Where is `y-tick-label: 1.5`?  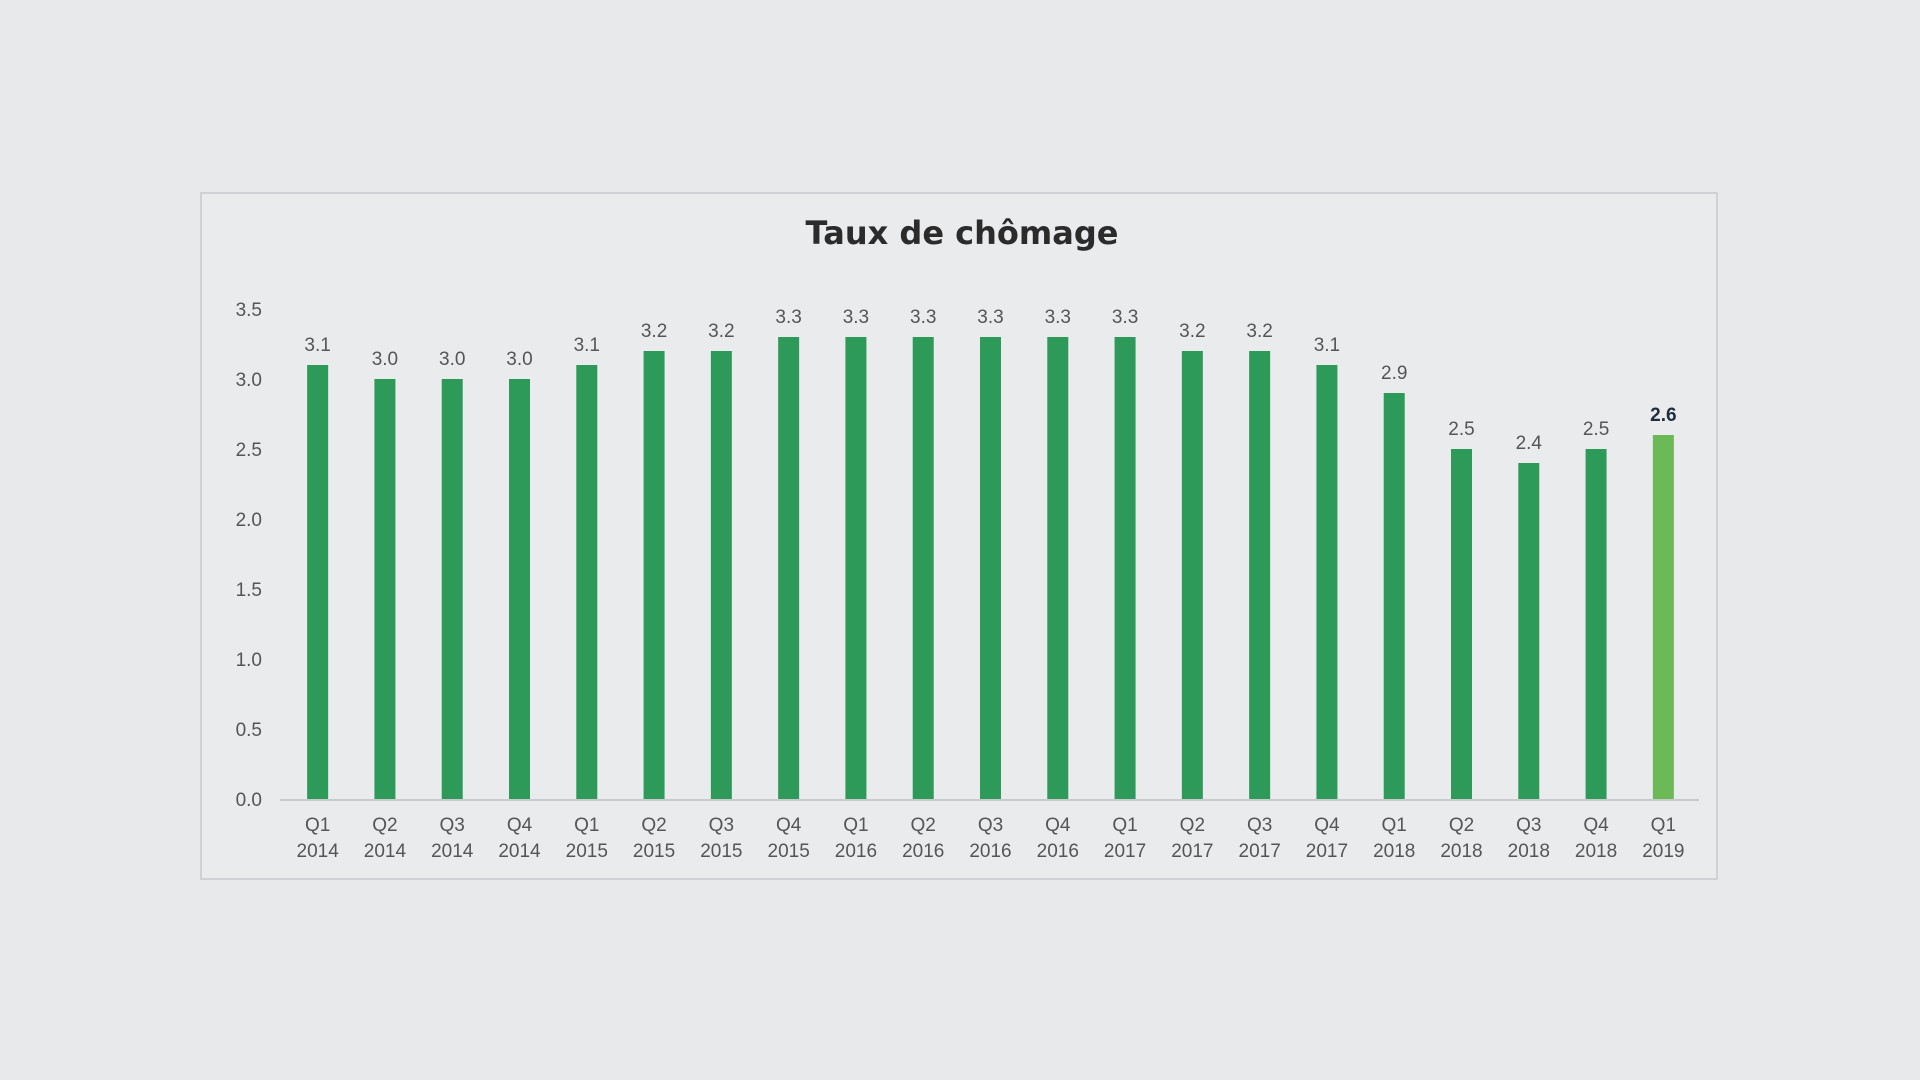
y-tick-label: 1.5 is located at coordinates (249, 590).